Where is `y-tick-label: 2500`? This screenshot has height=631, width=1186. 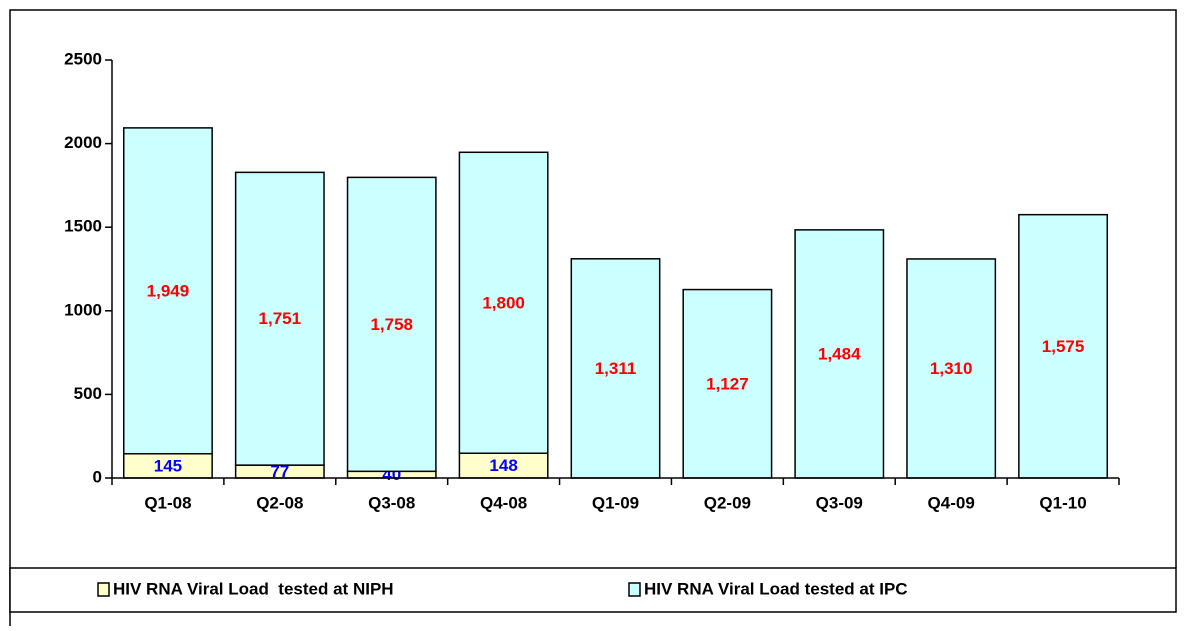 y-tick-label: 2500 is located at coordinates (83, 58).